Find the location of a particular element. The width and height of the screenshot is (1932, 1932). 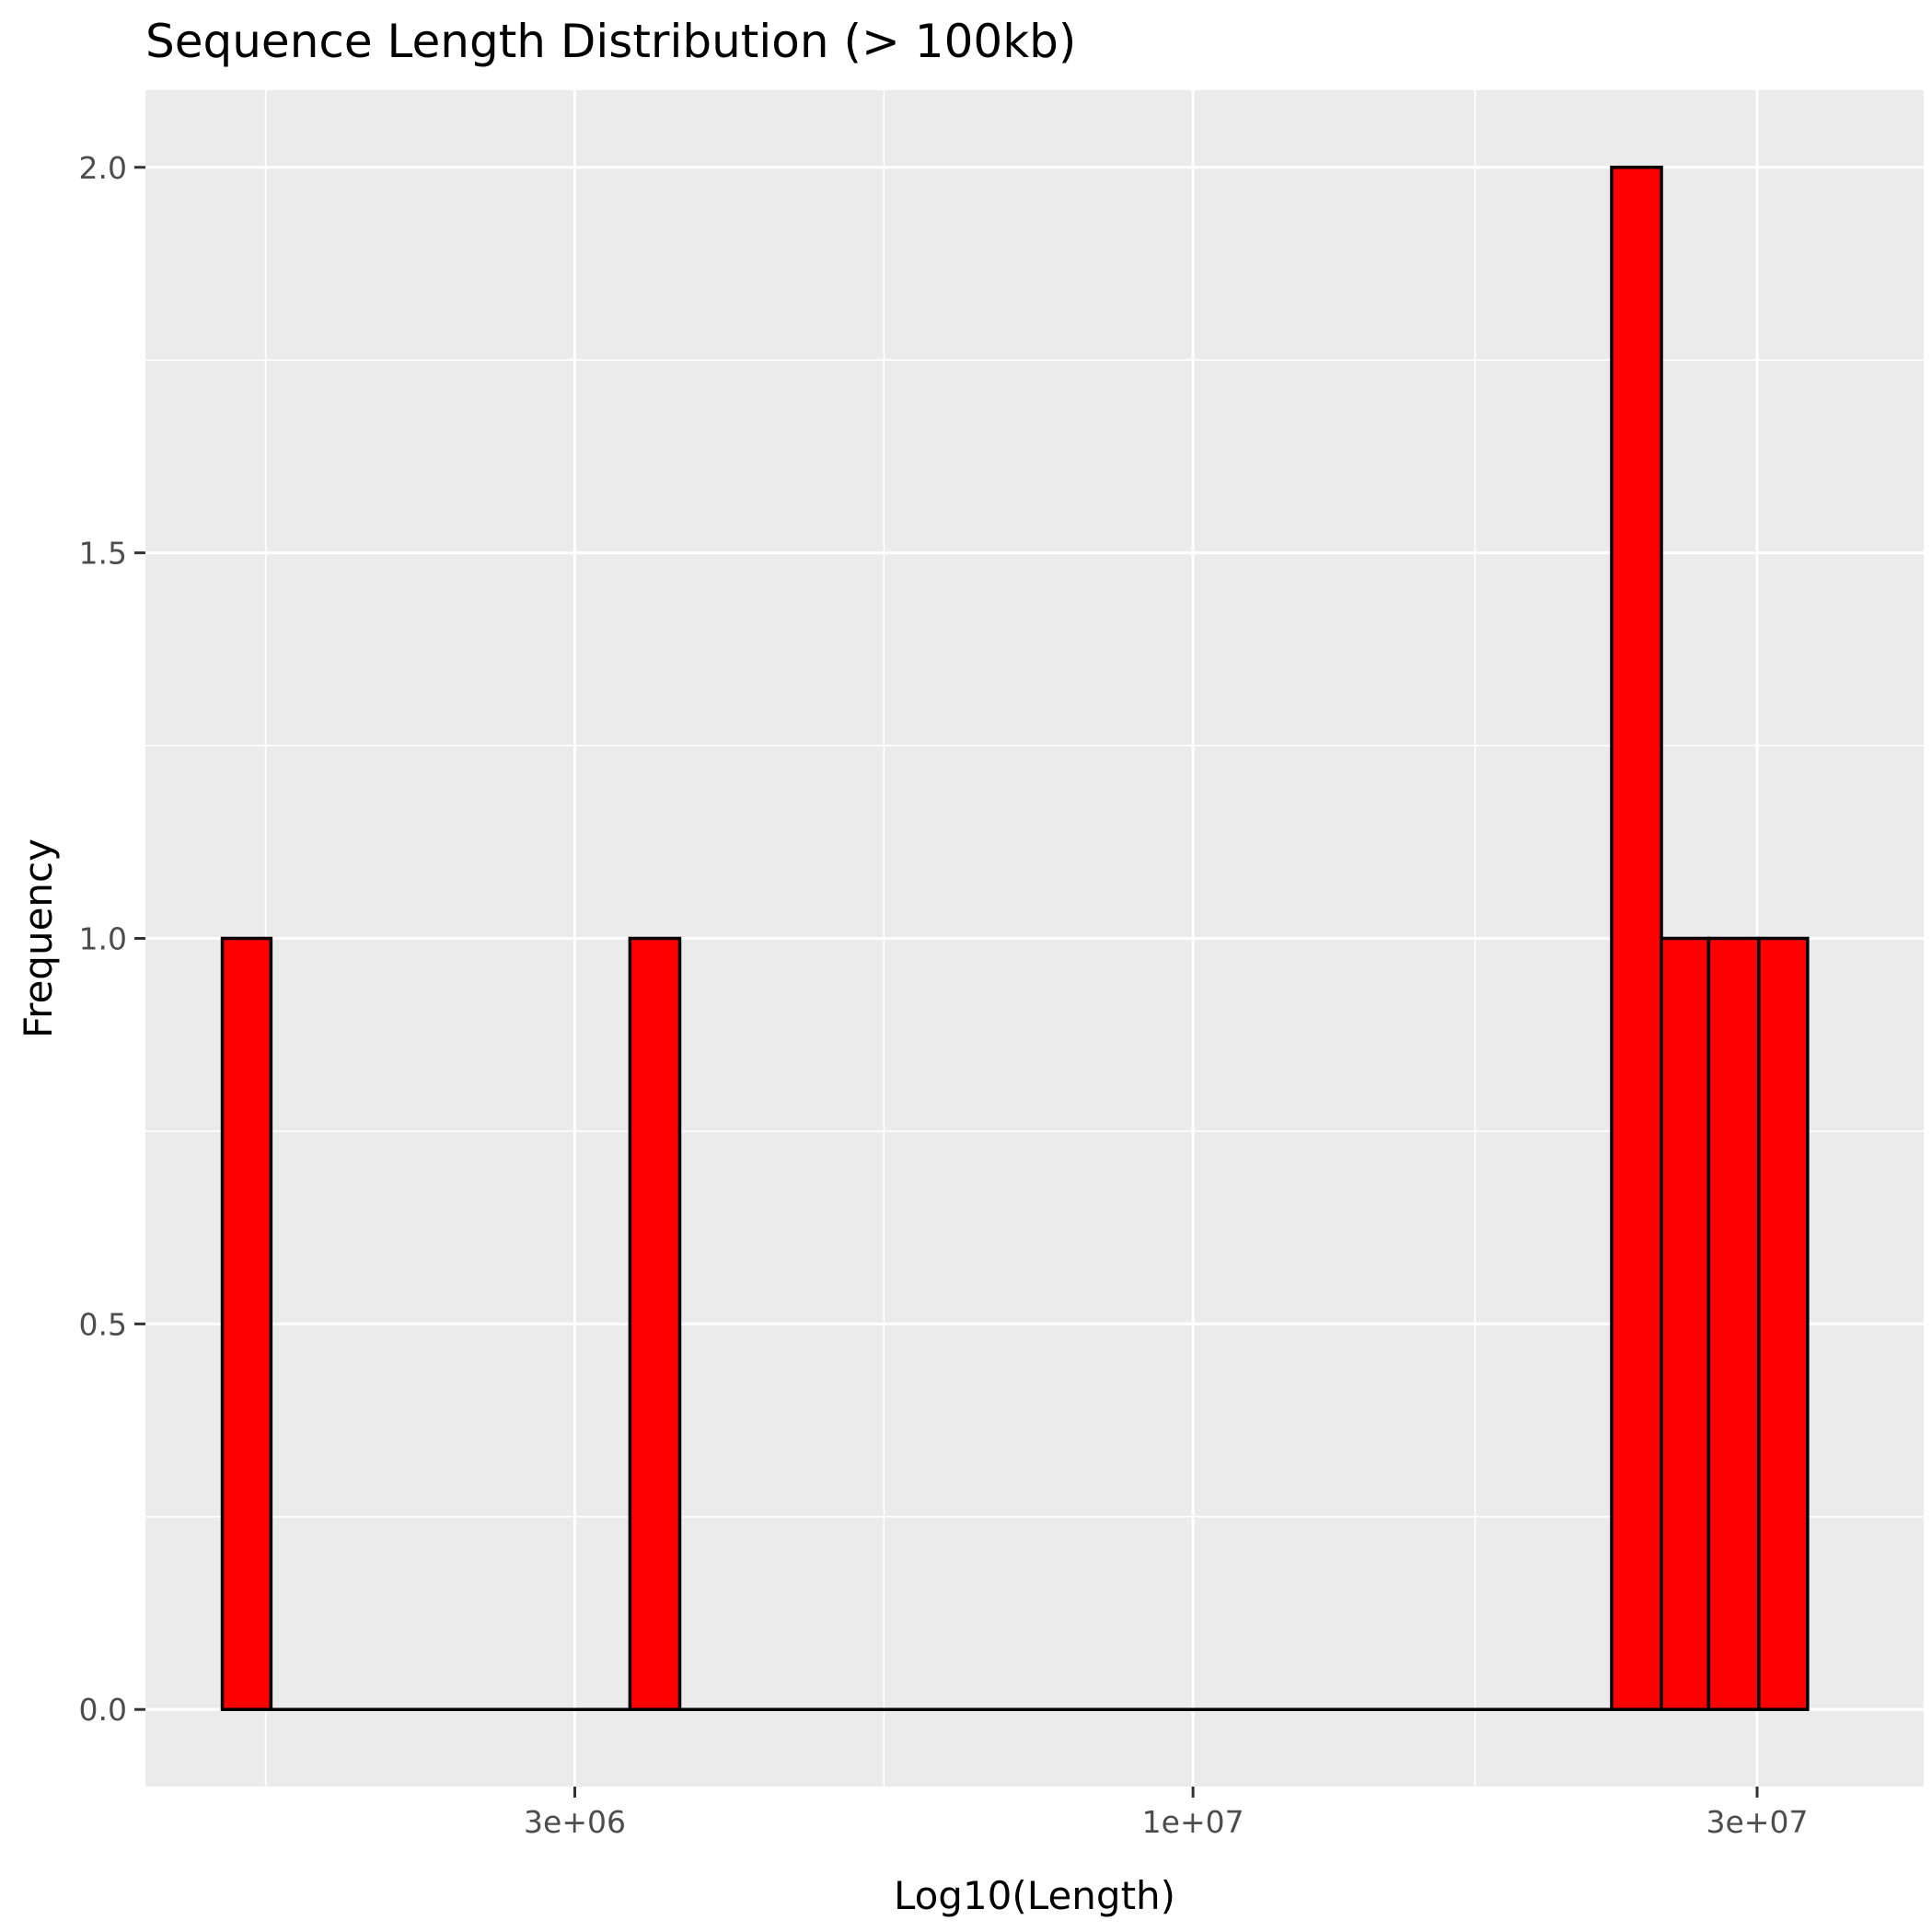

x-axis: 3e+06 1e+07 3e+07 is located at coordinates (1166, 1814).